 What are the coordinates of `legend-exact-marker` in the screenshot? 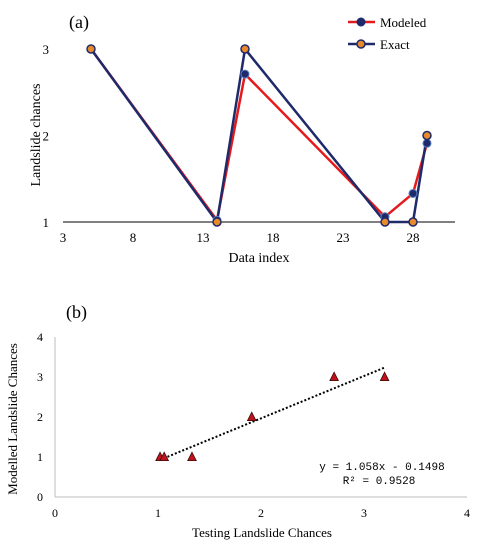 It's located at (361, 44).